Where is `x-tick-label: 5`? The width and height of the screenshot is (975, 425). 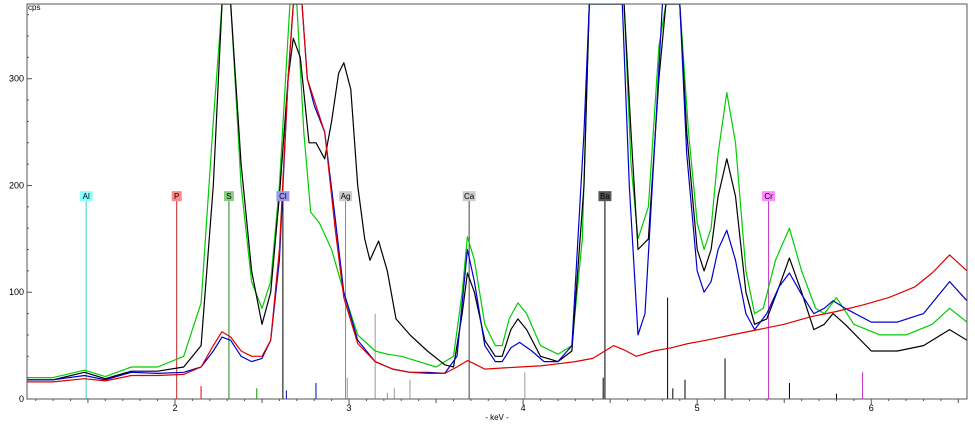
x-tick-label: 5 is located at coordinates (697, 408).